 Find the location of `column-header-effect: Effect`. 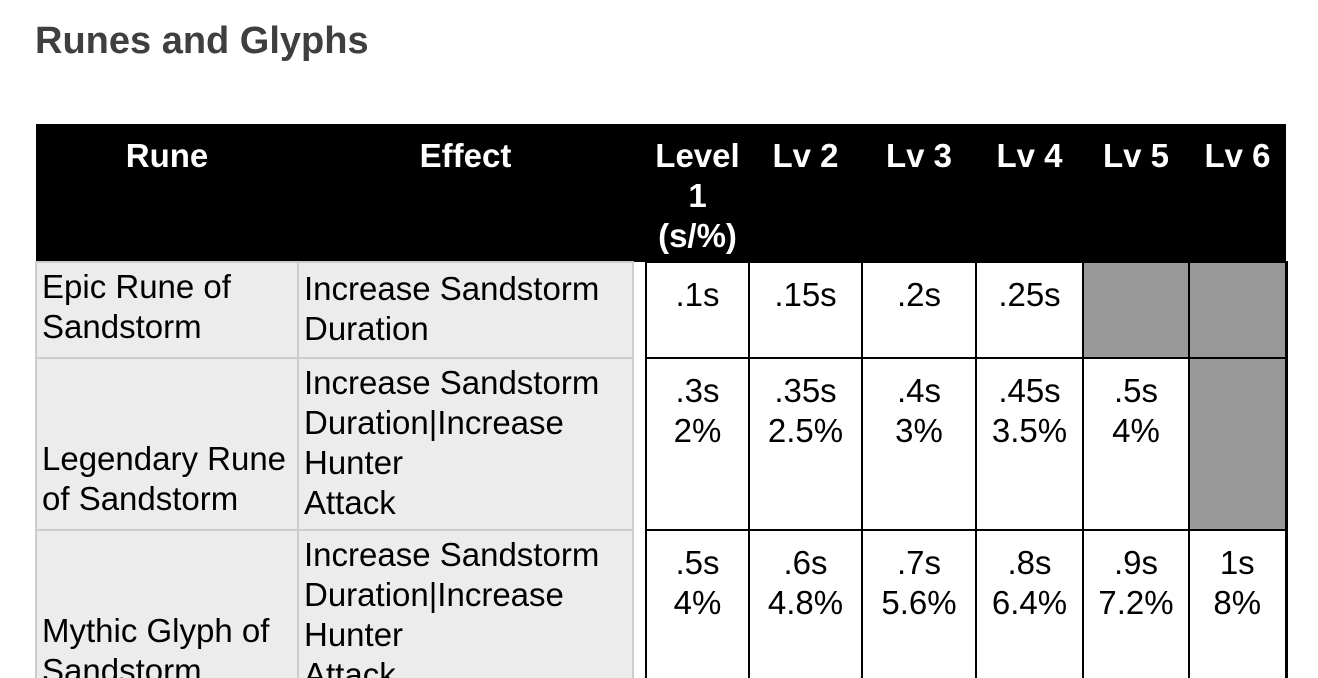

column-header-effect: Effect is located at coordinates (465, 193).